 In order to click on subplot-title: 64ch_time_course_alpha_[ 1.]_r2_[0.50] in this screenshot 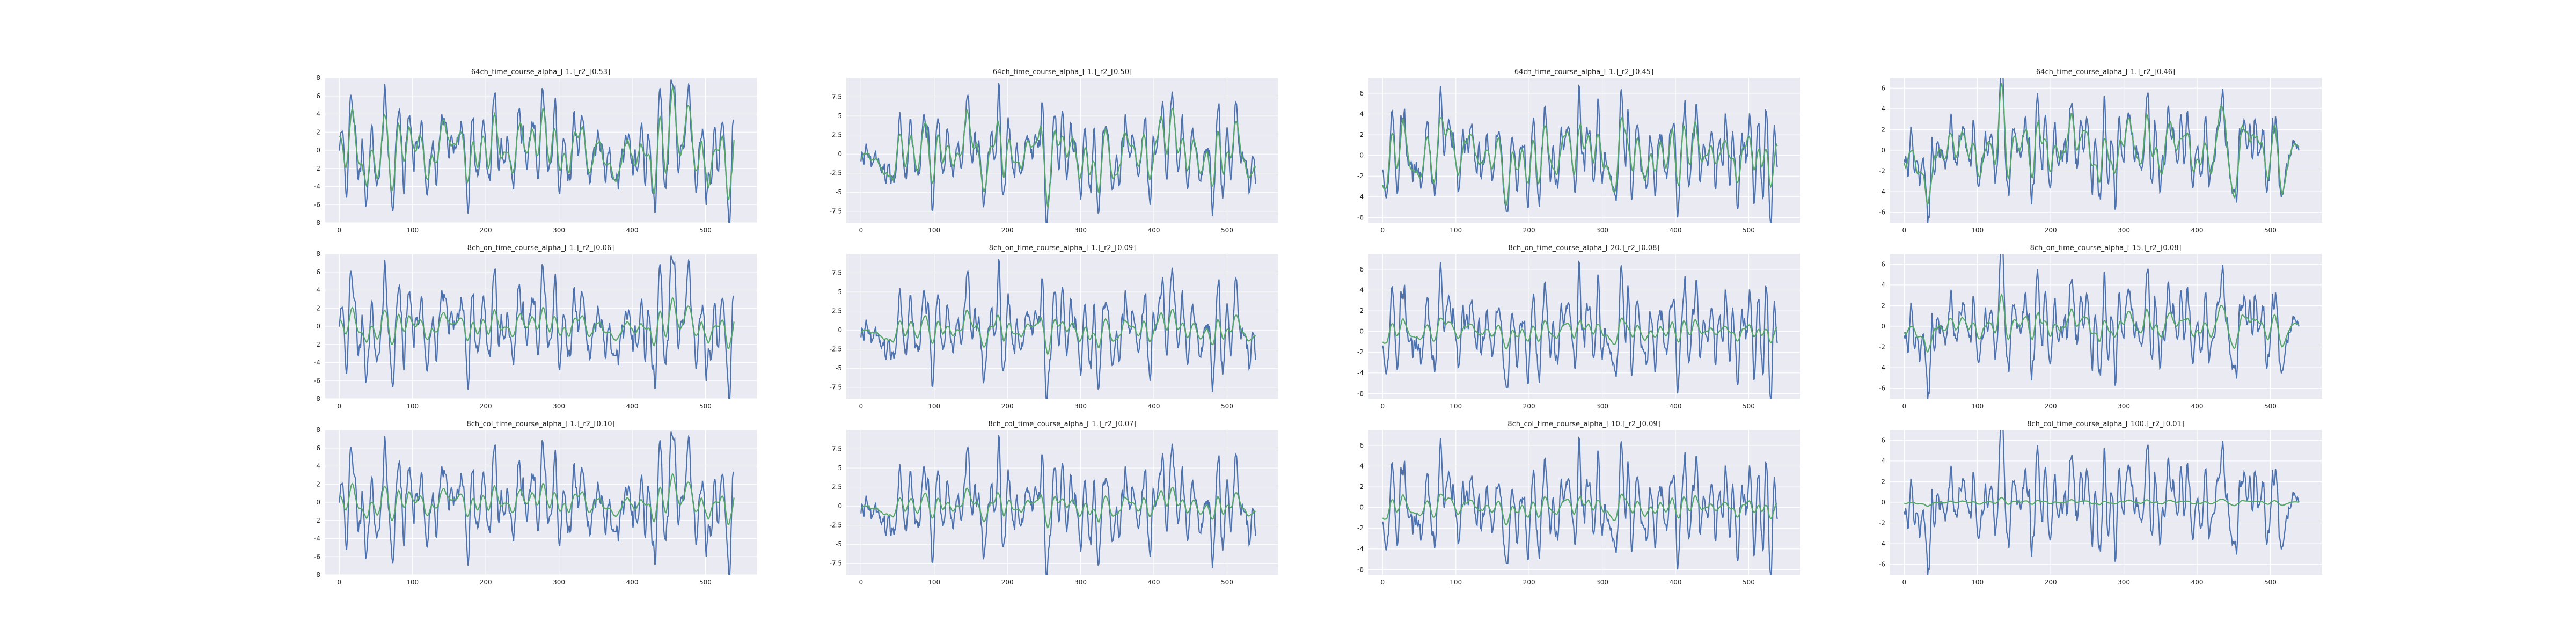, I will do `click(1062, 72)`.